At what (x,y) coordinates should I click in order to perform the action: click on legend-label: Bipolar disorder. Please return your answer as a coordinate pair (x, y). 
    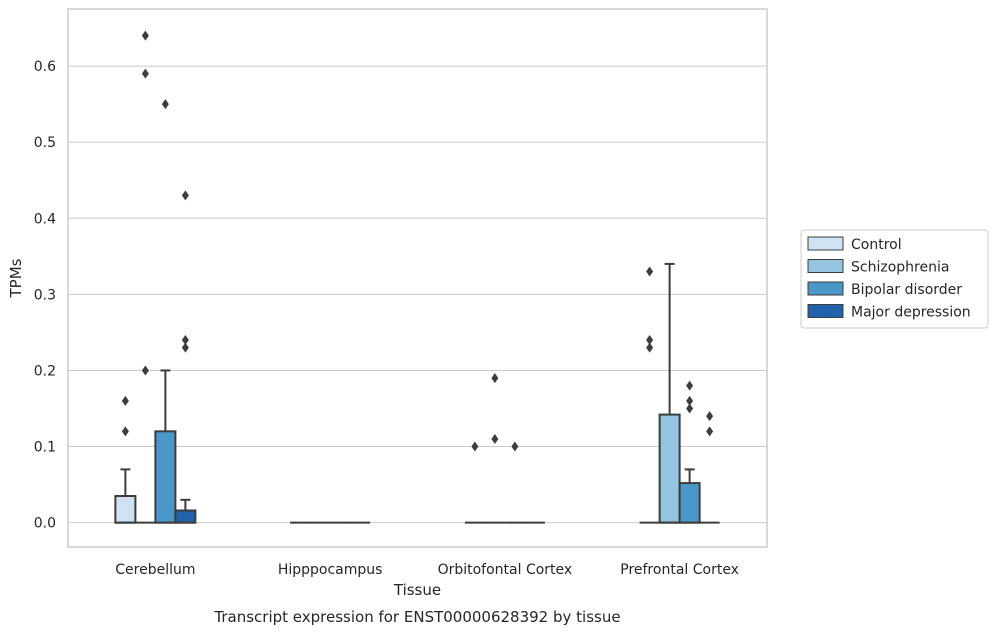
    Looking at the image, I should click on (906, 290).